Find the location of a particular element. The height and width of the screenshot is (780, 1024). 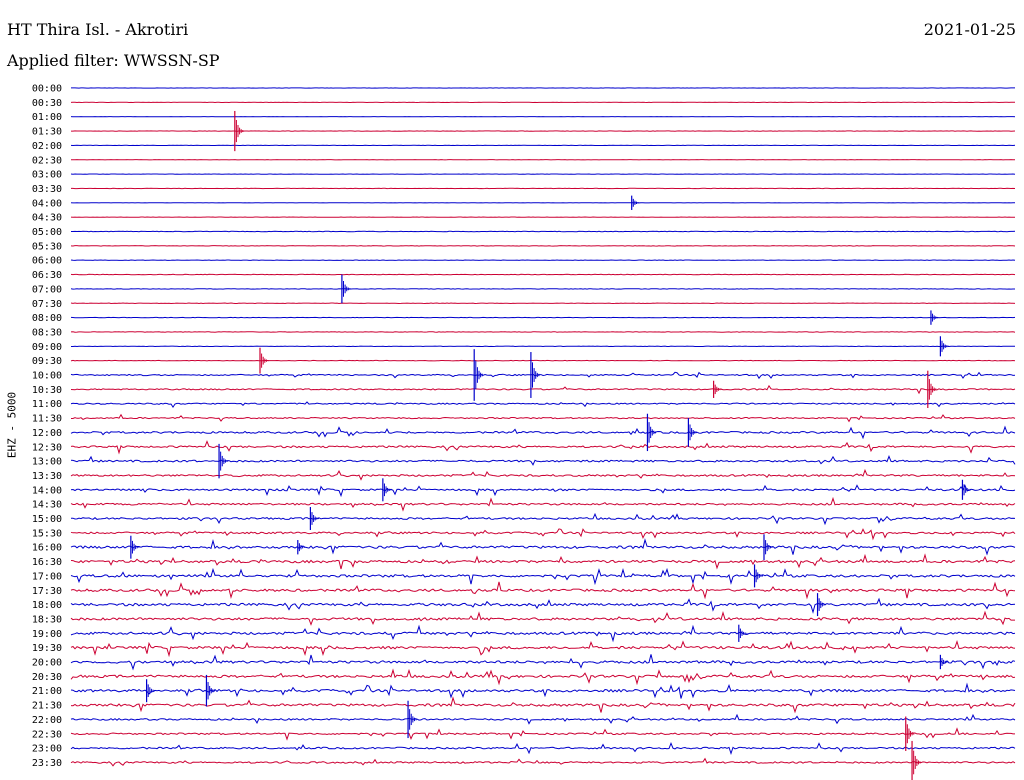

row-label-0530: 05:30 is located at coordinates (47, 246).